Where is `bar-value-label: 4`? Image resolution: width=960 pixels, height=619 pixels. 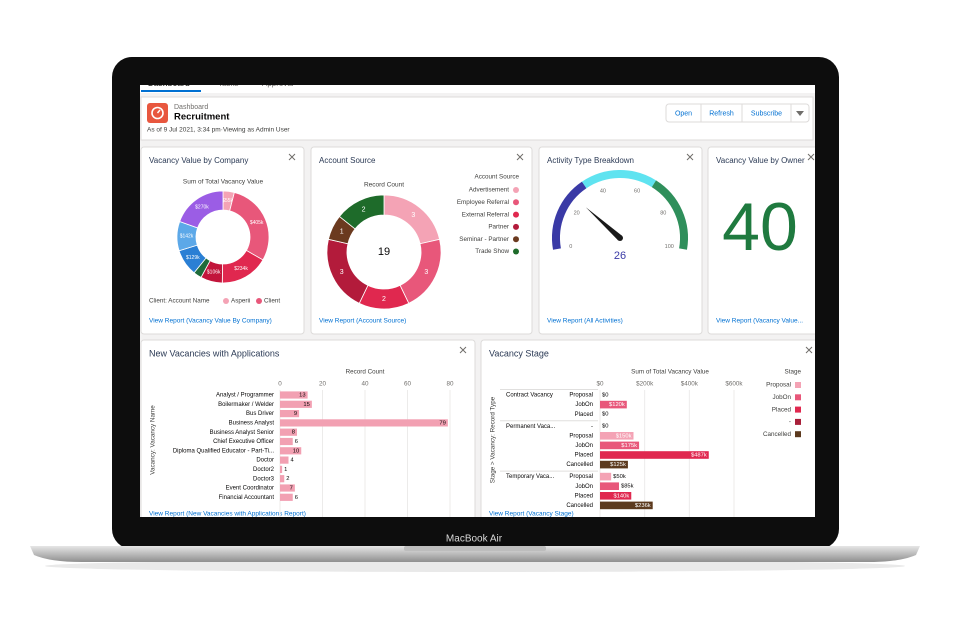 bar-value-label: 4 is located at coordinates (293, 461).